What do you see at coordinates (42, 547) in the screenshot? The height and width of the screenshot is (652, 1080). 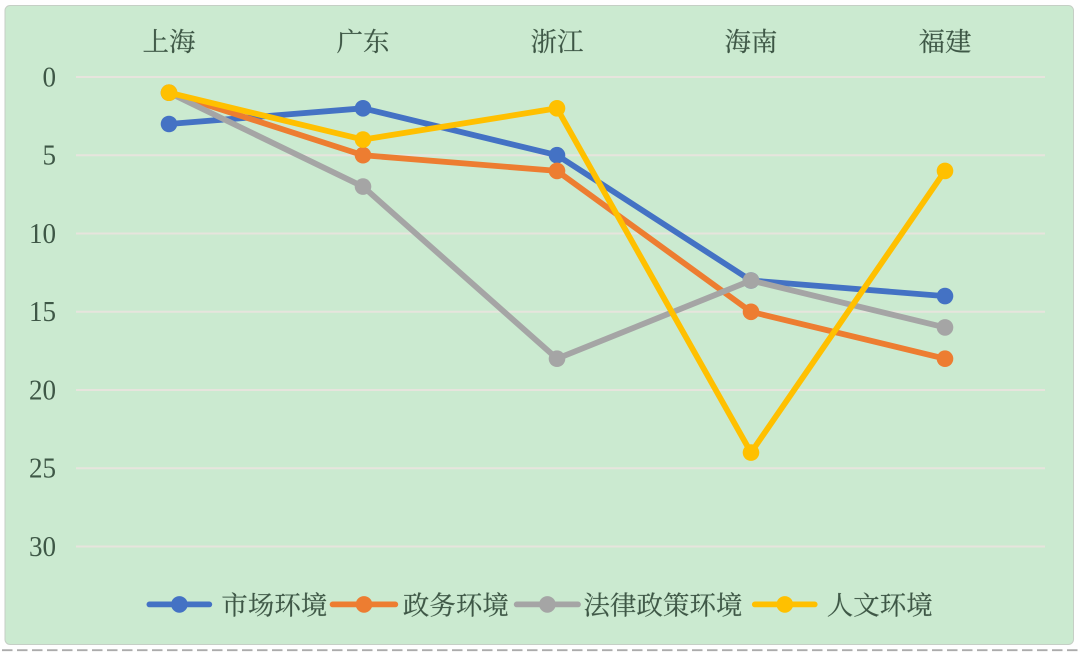 I see `svg-text: 30` at bounding box center [42, 547].